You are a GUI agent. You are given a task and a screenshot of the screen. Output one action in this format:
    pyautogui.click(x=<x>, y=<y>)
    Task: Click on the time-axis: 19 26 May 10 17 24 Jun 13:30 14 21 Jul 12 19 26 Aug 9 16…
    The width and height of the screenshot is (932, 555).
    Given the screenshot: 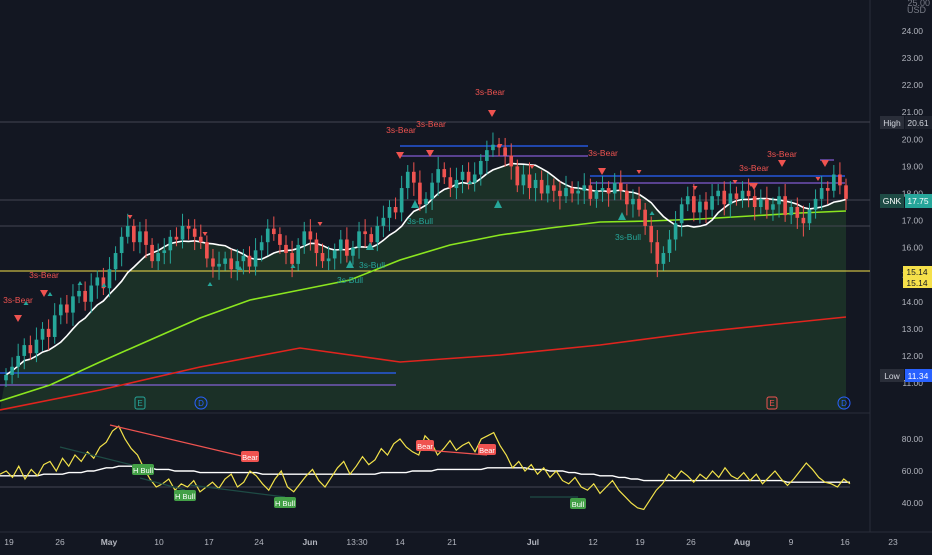 What is the action you would take?
    pyautogui.click(x=451, y=542)
    